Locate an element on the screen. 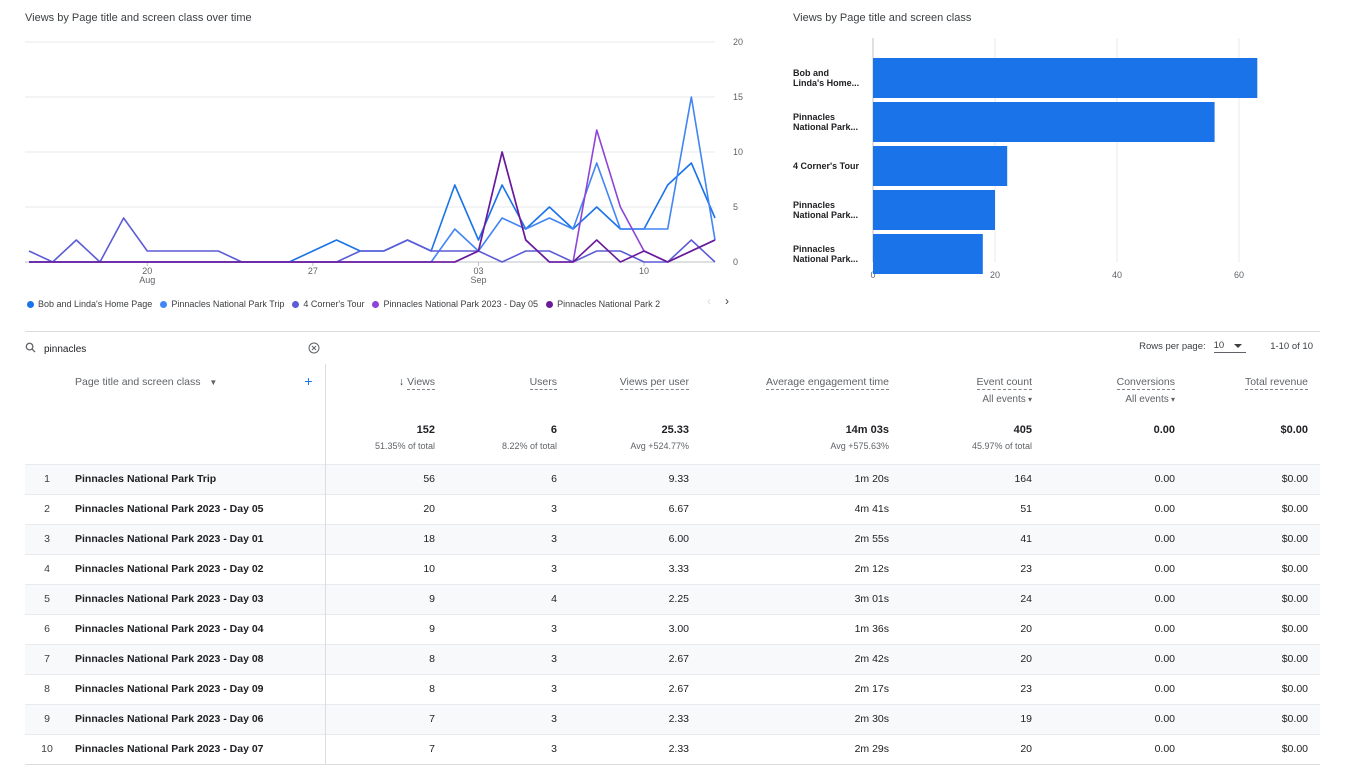 The width and height of the screenshot is (1347, 780). row-rank: 6 is located at coordinates (47, 628).